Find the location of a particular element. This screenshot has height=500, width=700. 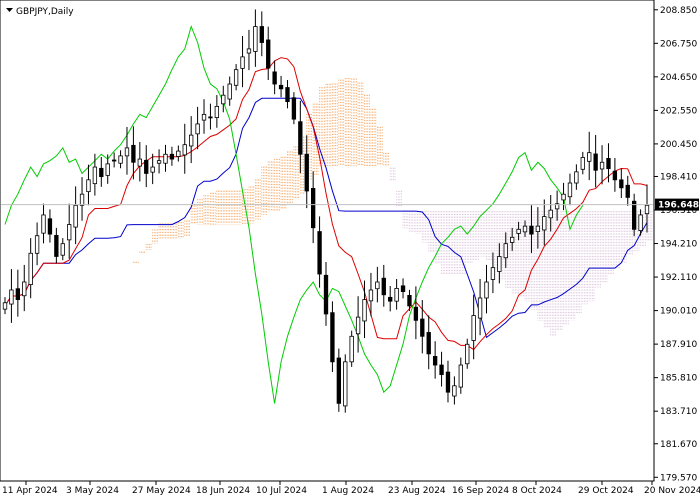

price-tag: 196.648 is located at coordinates (677, 204).